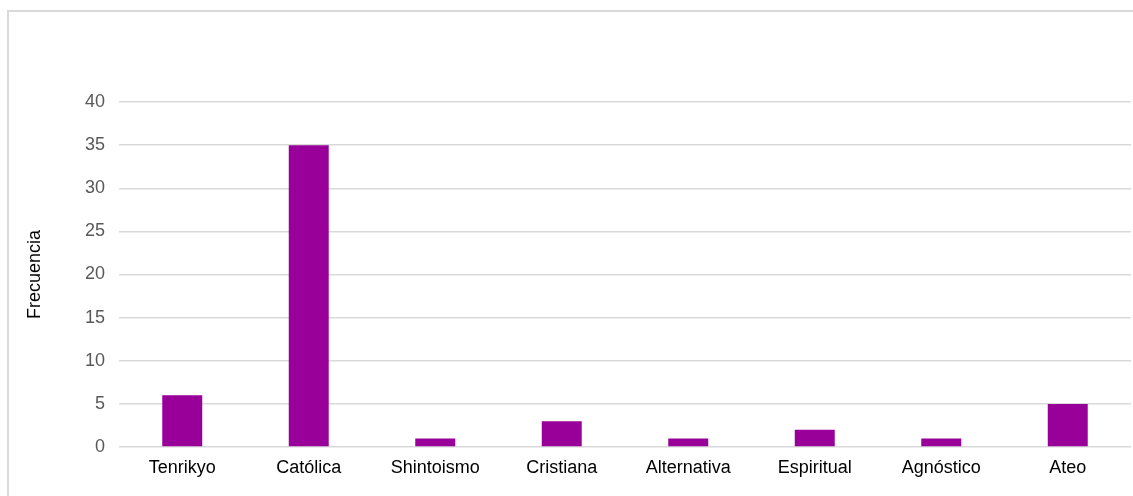 The image size is (1133, 496). What do you see at coordinates (99, 445) in the screenshot?
I see `y-tick-label: 0` at bounding box center [99, 445].